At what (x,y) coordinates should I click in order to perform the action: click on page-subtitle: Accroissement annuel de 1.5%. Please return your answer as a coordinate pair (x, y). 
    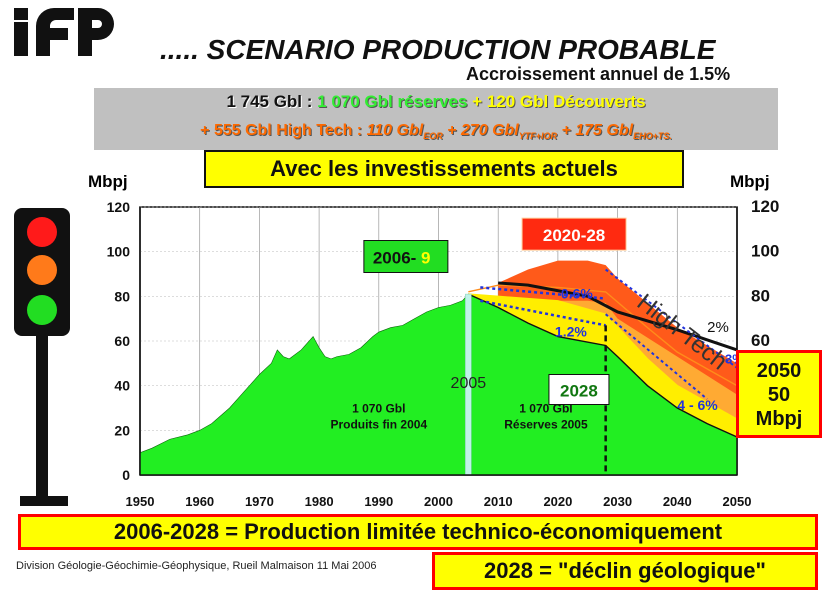
    Looking at the image, I should click on (598, 74).